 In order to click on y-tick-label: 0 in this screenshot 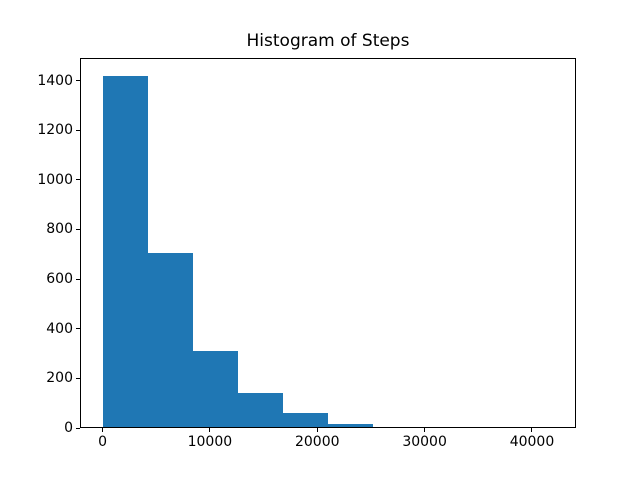, I will do `click(68, 428)`.